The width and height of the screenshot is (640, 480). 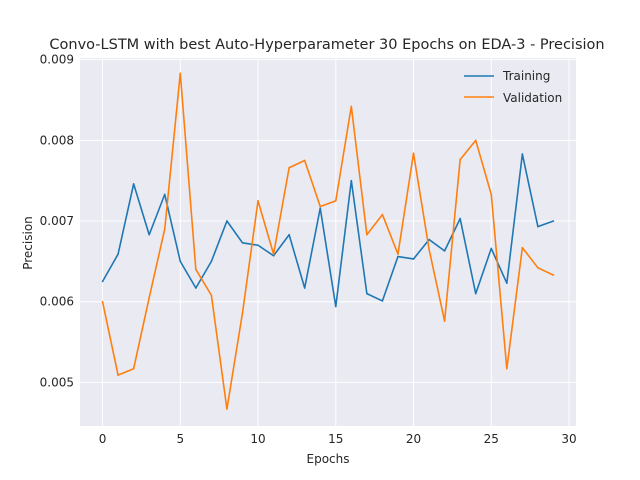 I want to click on x-axis-ticks: 0 5 10 15 20 25 30, so click(x=338, y=439).